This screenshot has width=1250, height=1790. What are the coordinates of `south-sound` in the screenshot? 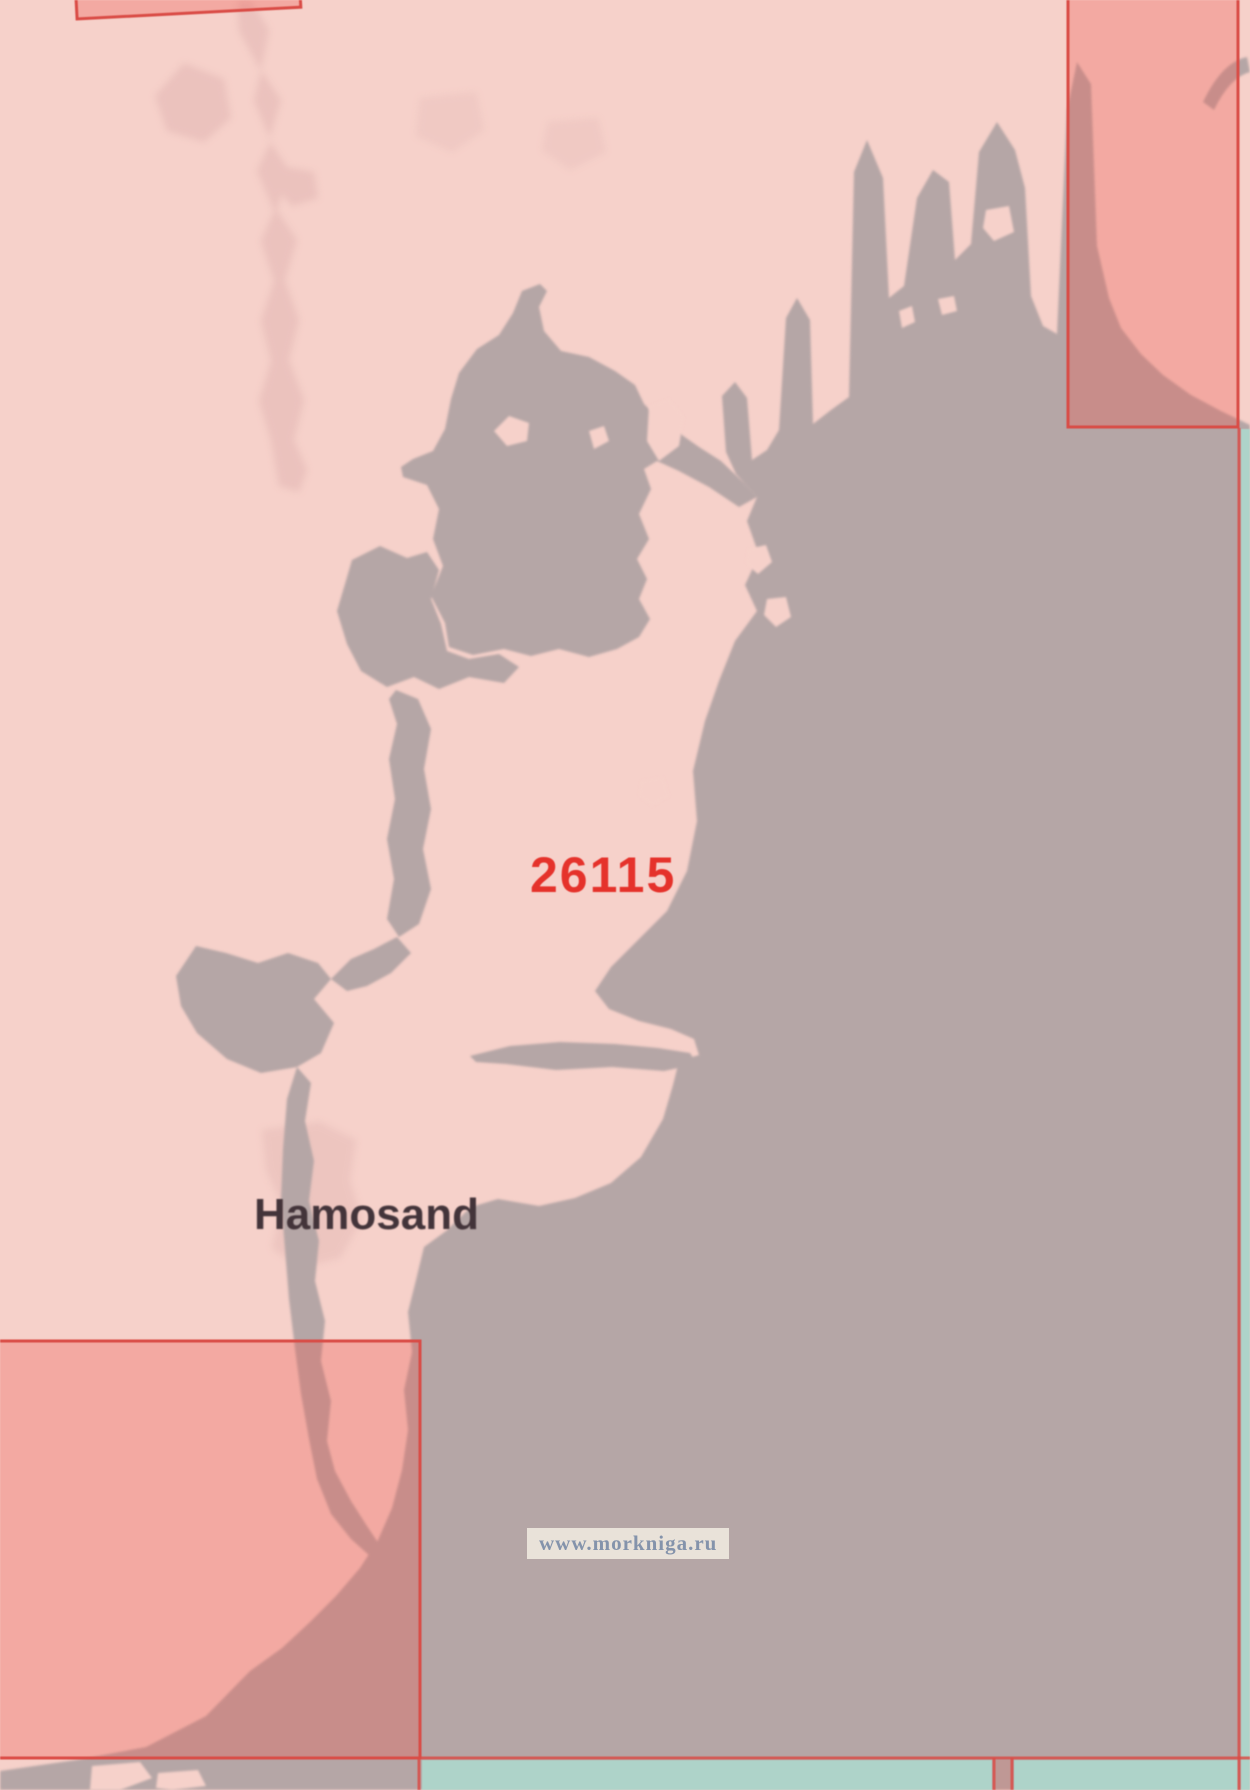 It's located at (330, 1312).